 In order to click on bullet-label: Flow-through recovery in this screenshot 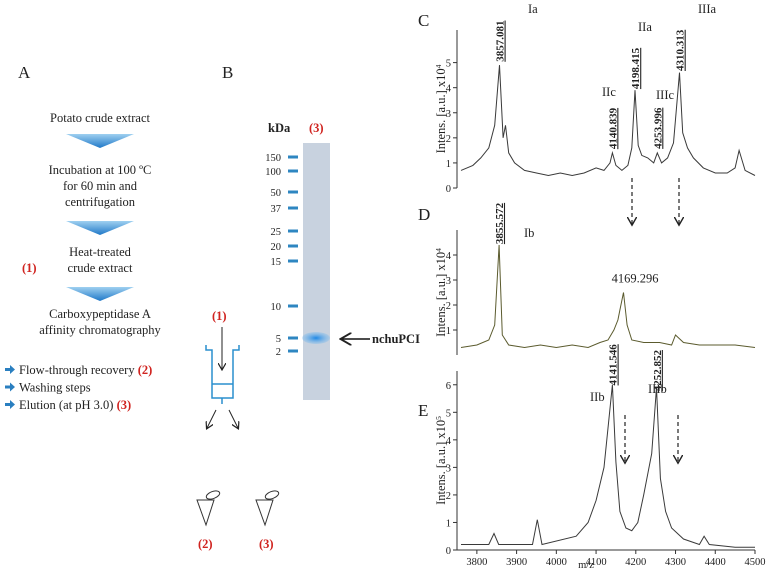, I will do `click(77, 370)`.